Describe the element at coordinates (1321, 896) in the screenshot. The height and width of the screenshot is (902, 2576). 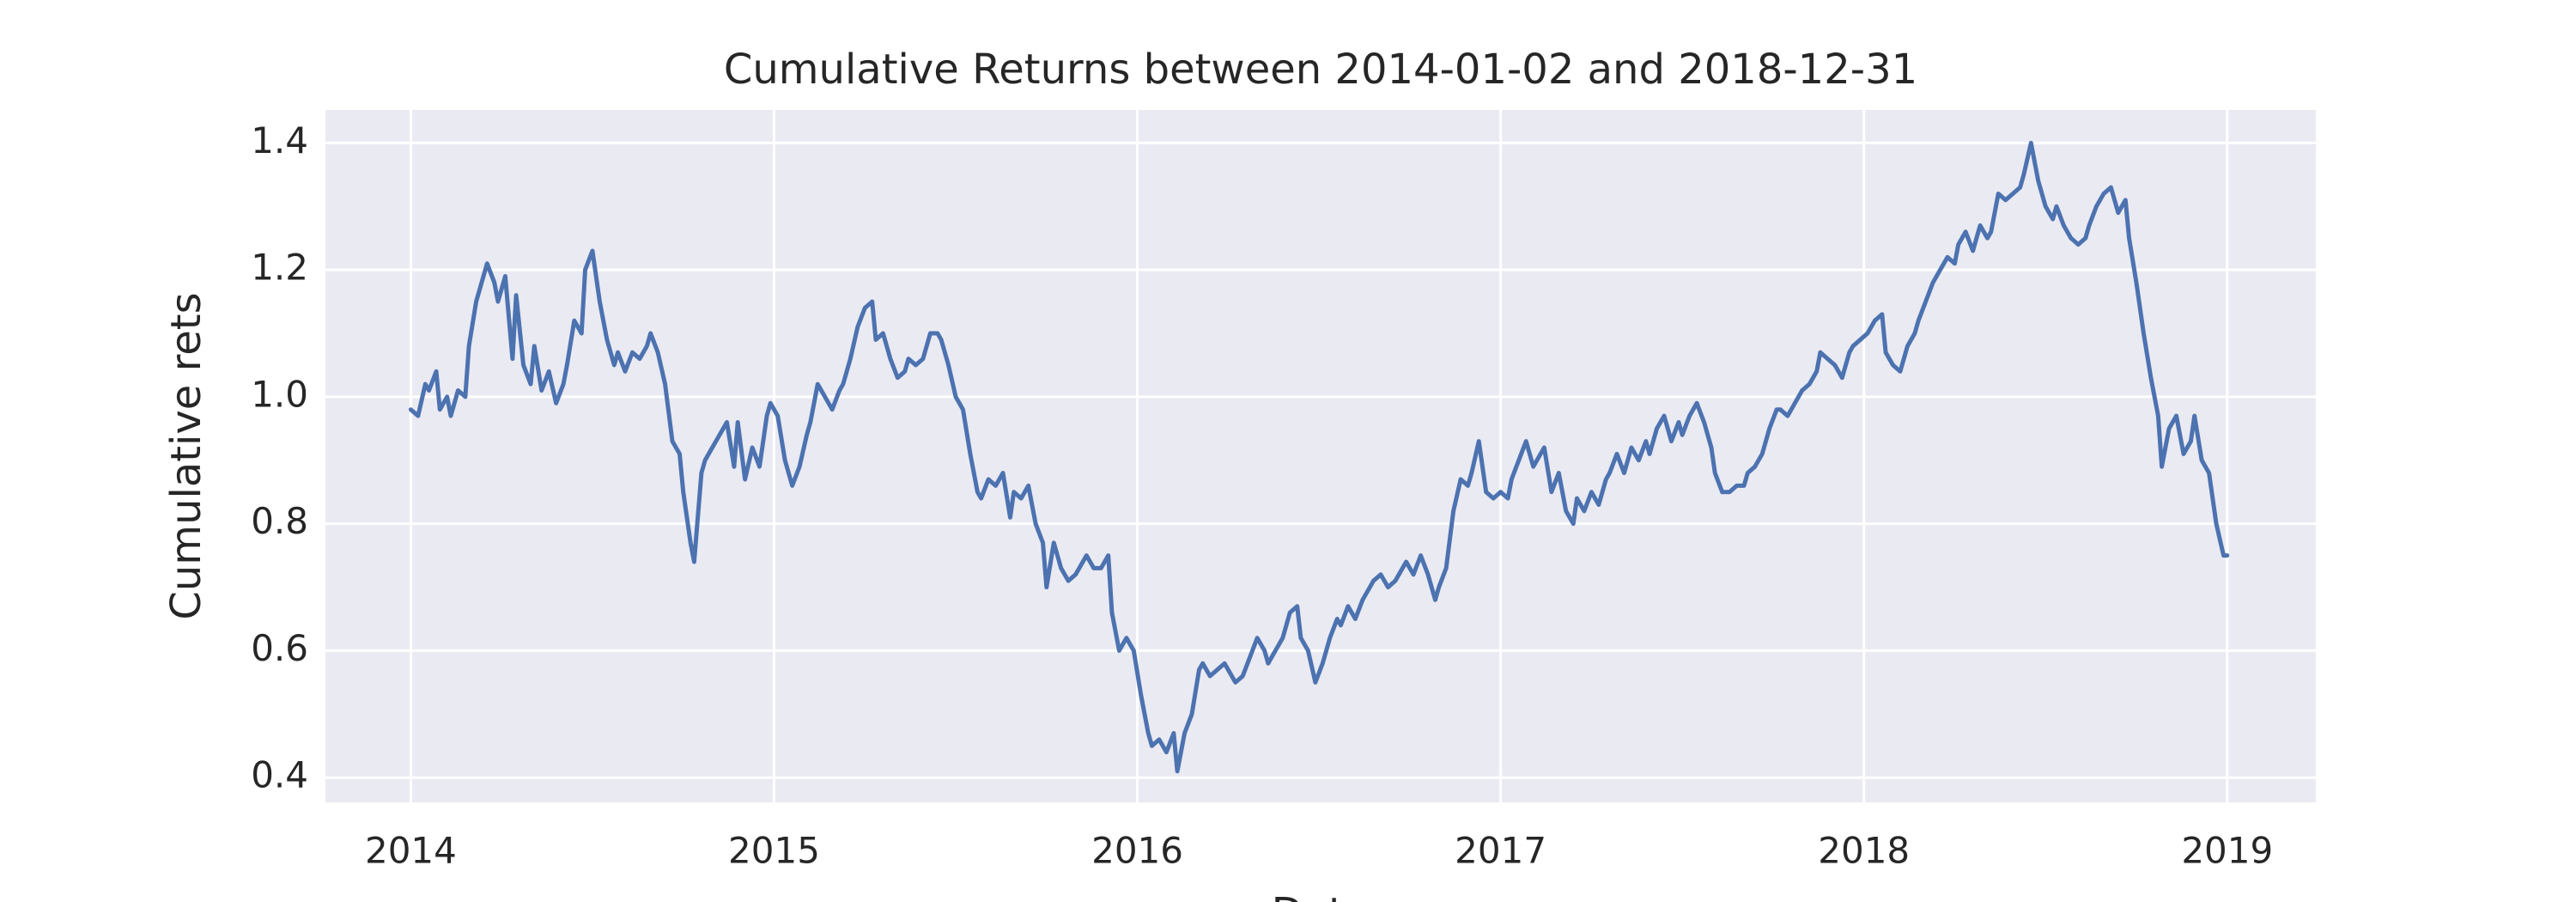
I see `x-axis-label: Date` at that location.